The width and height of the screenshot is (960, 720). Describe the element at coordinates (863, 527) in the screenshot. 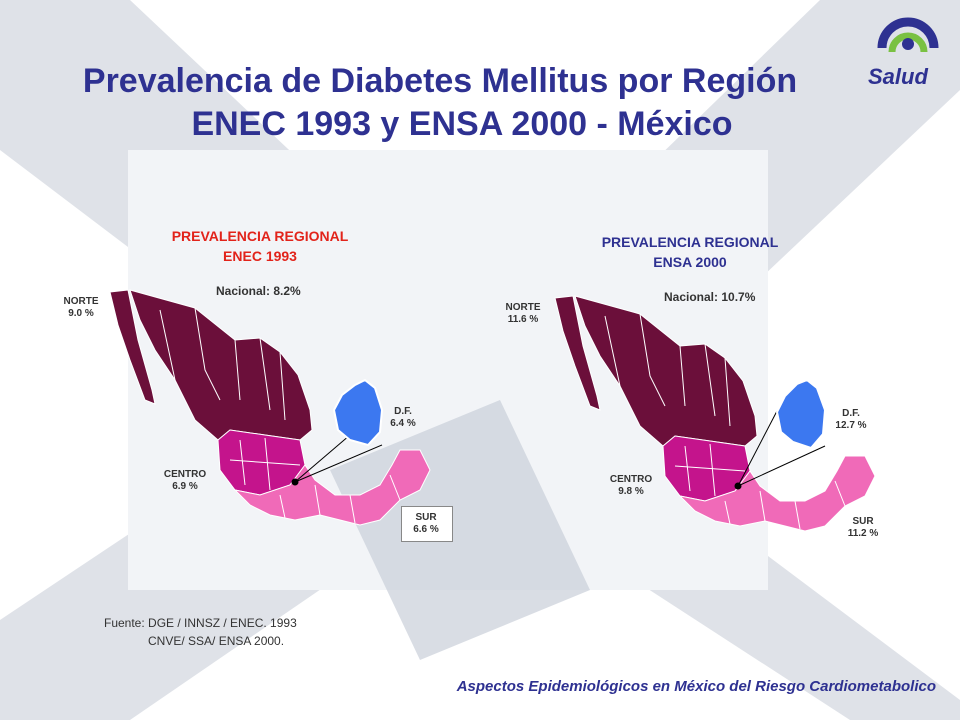

I see `right-sur-label: SUR 11.2 %` at that location.